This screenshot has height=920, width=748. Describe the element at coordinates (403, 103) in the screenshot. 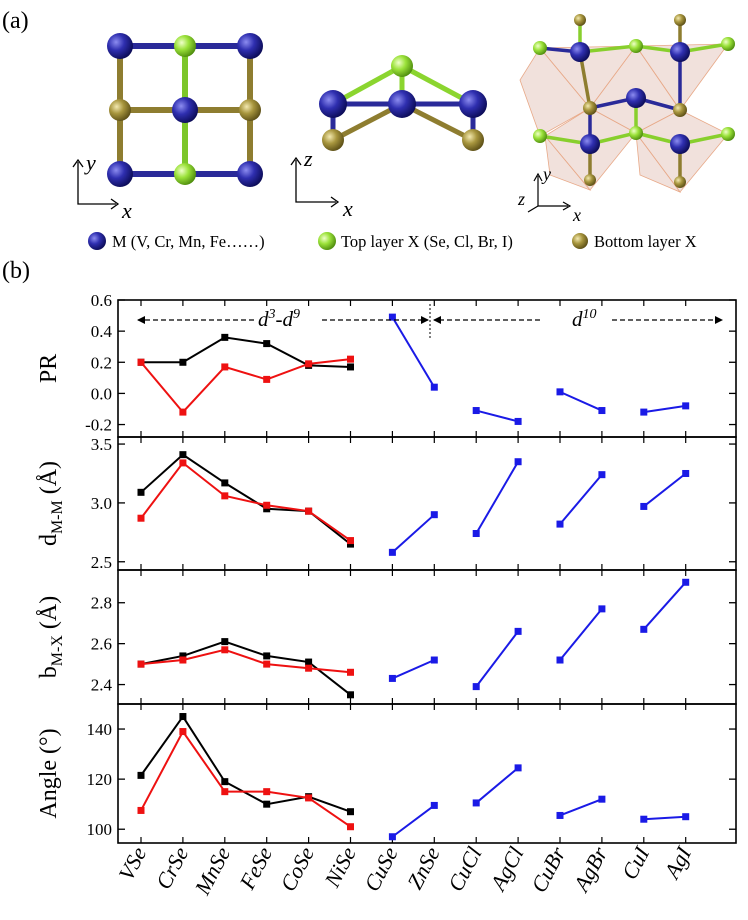

I see `structure-side-view` at that location.